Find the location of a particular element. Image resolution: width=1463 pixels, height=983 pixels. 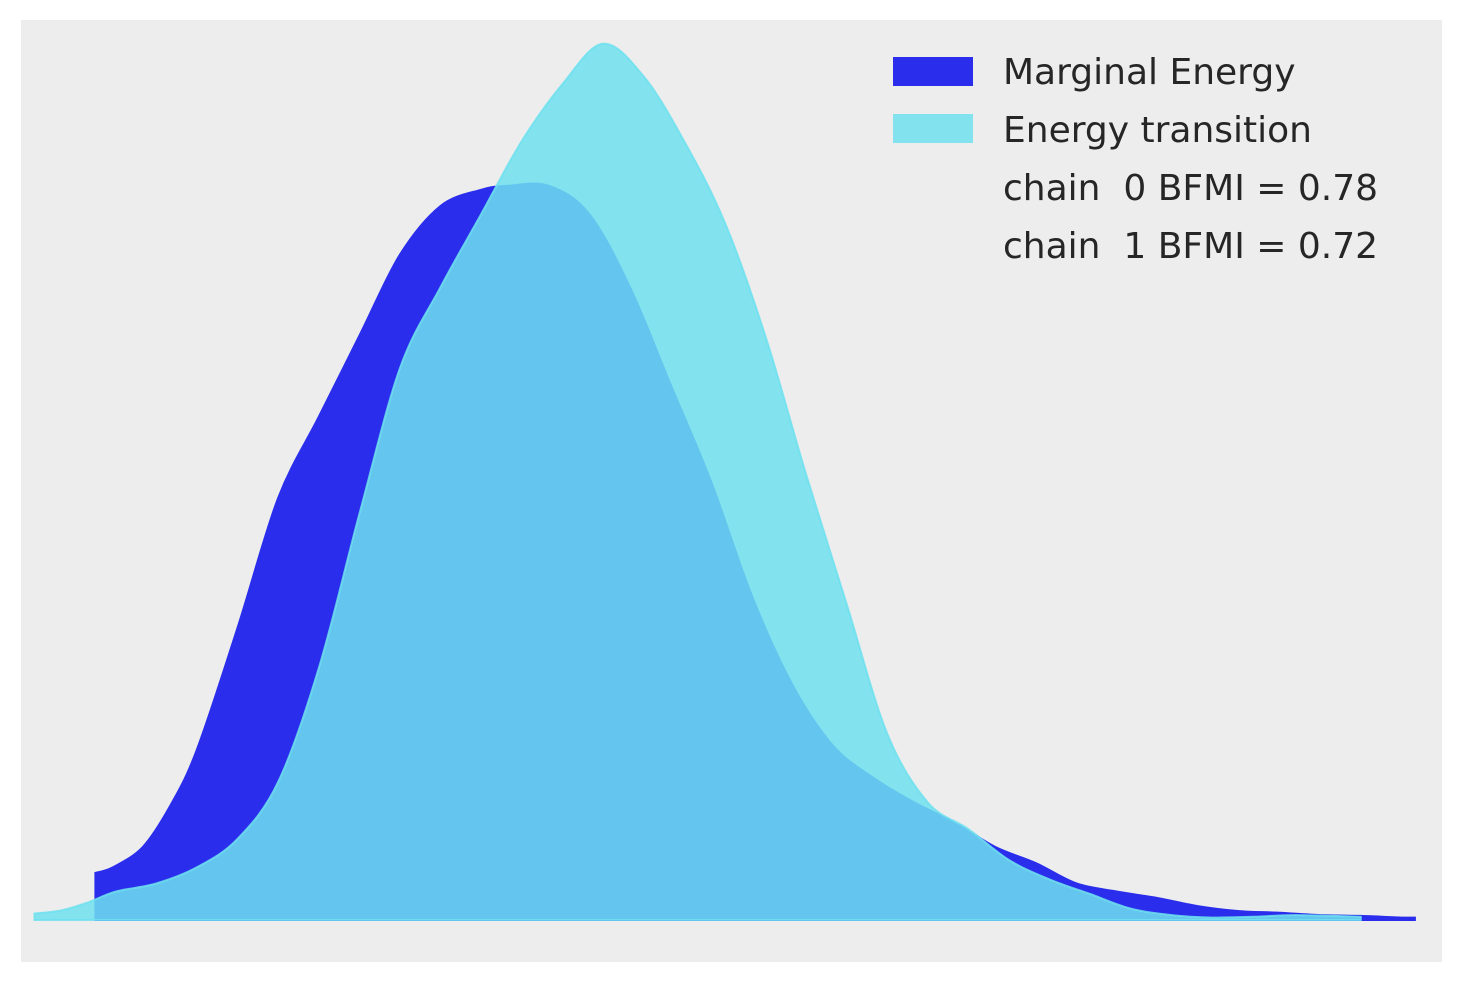

legend-swatch-energy-transition is located at coordinates (933, 128).